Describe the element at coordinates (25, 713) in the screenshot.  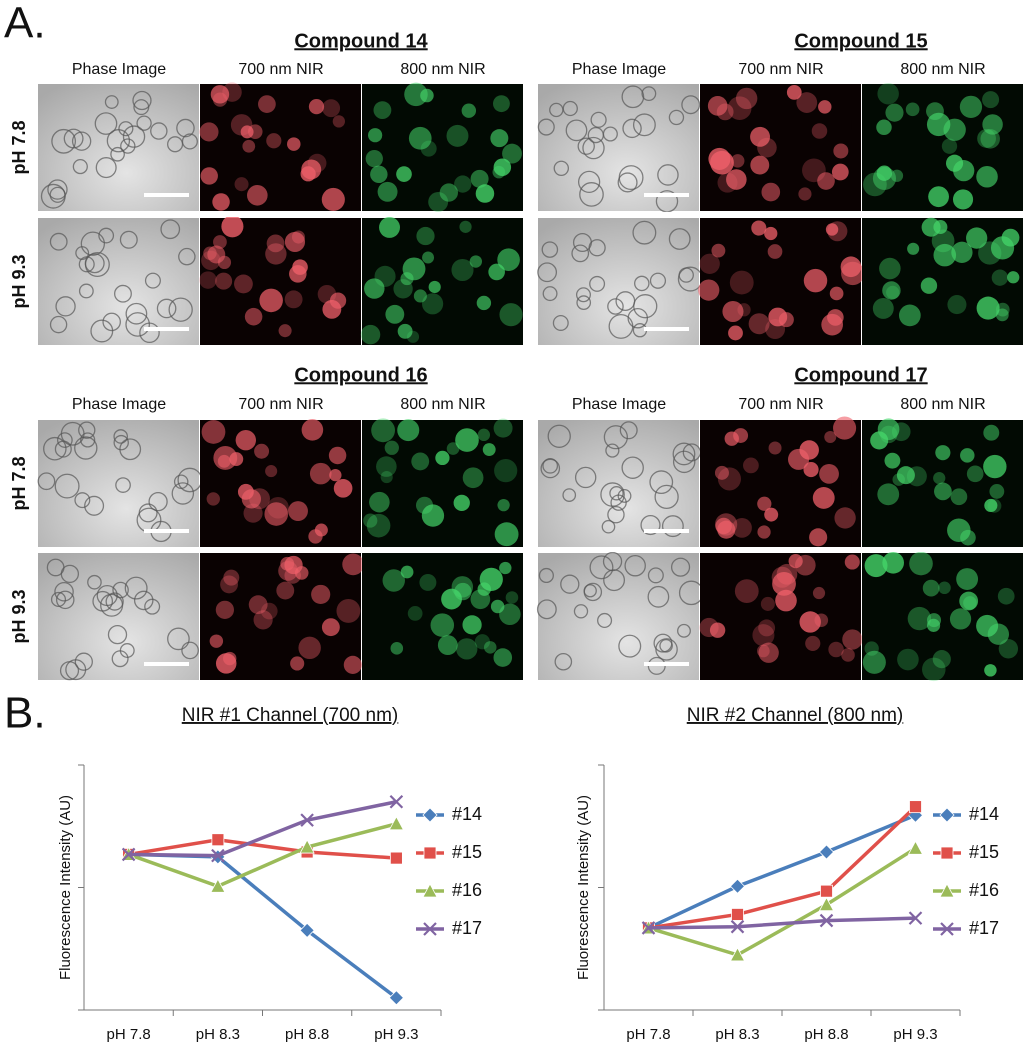
I see `panel-label: B.` at that location.